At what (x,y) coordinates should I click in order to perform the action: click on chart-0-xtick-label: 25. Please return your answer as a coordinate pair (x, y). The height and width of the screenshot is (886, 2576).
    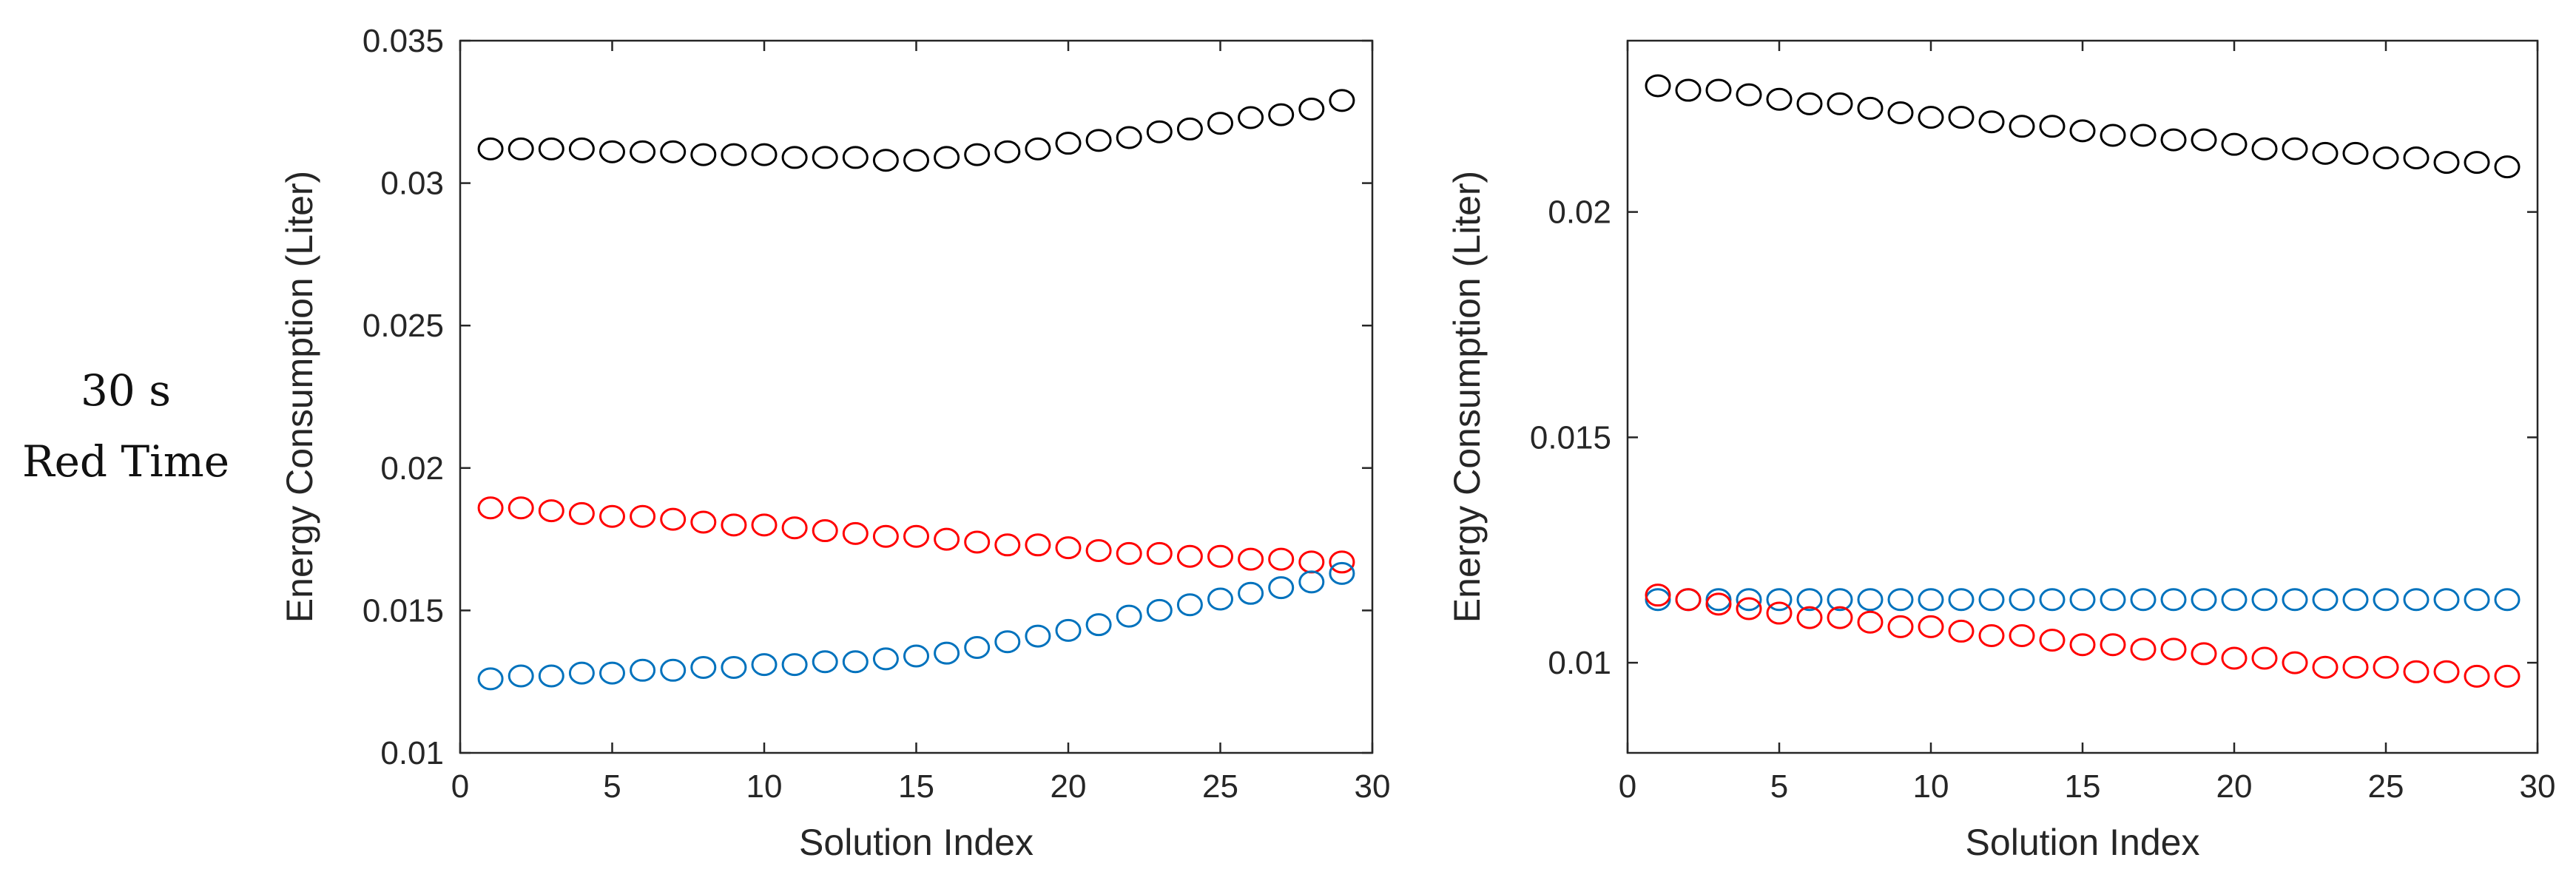
    Looking at the image, I should click on (1220, 786).